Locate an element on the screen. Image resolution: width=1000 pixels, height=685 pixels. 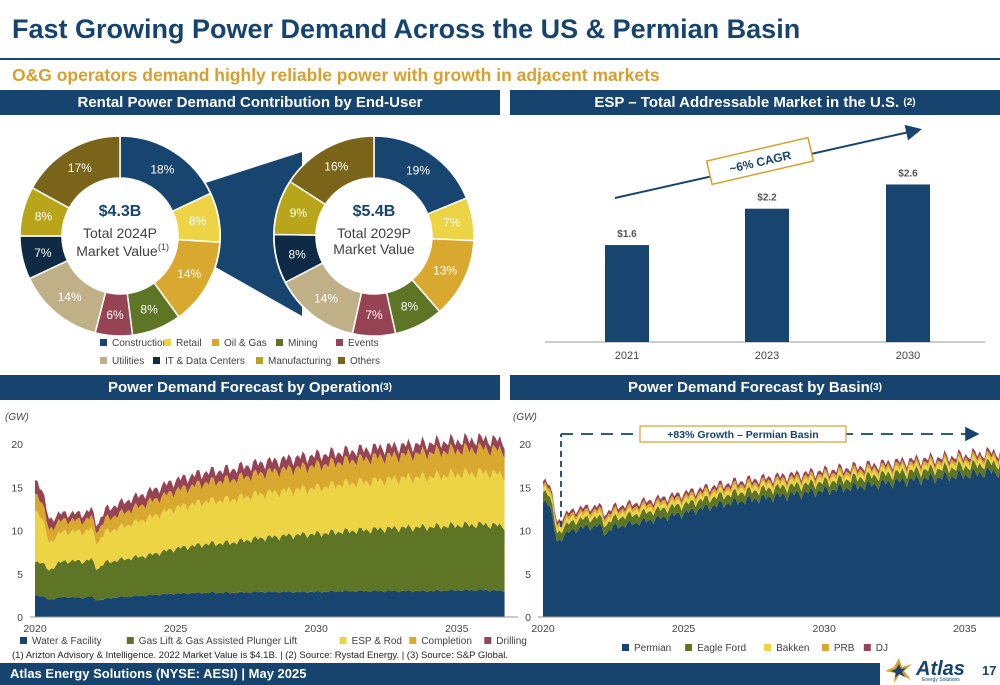
basin-legend-swatch-dj is located at coordinates (867, 647).